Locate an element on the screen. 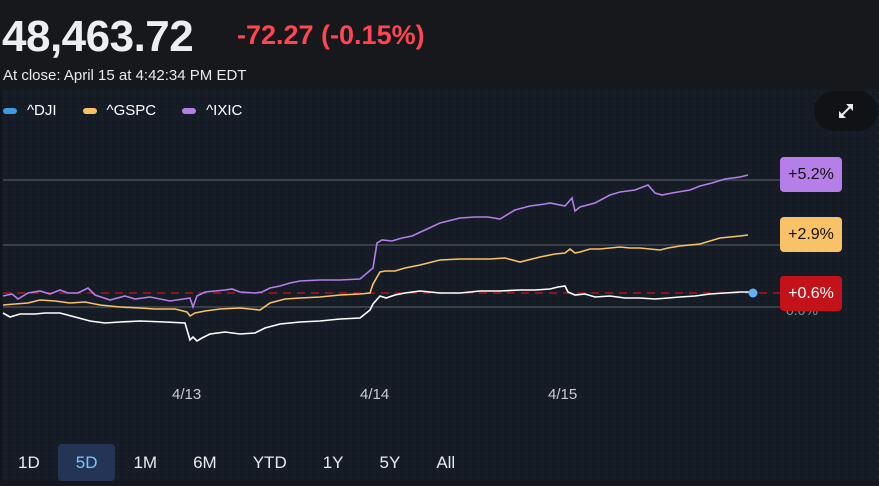 This screenshot has width=879, height=486. dji-swatch-icon is located at coordinates (10, 110).